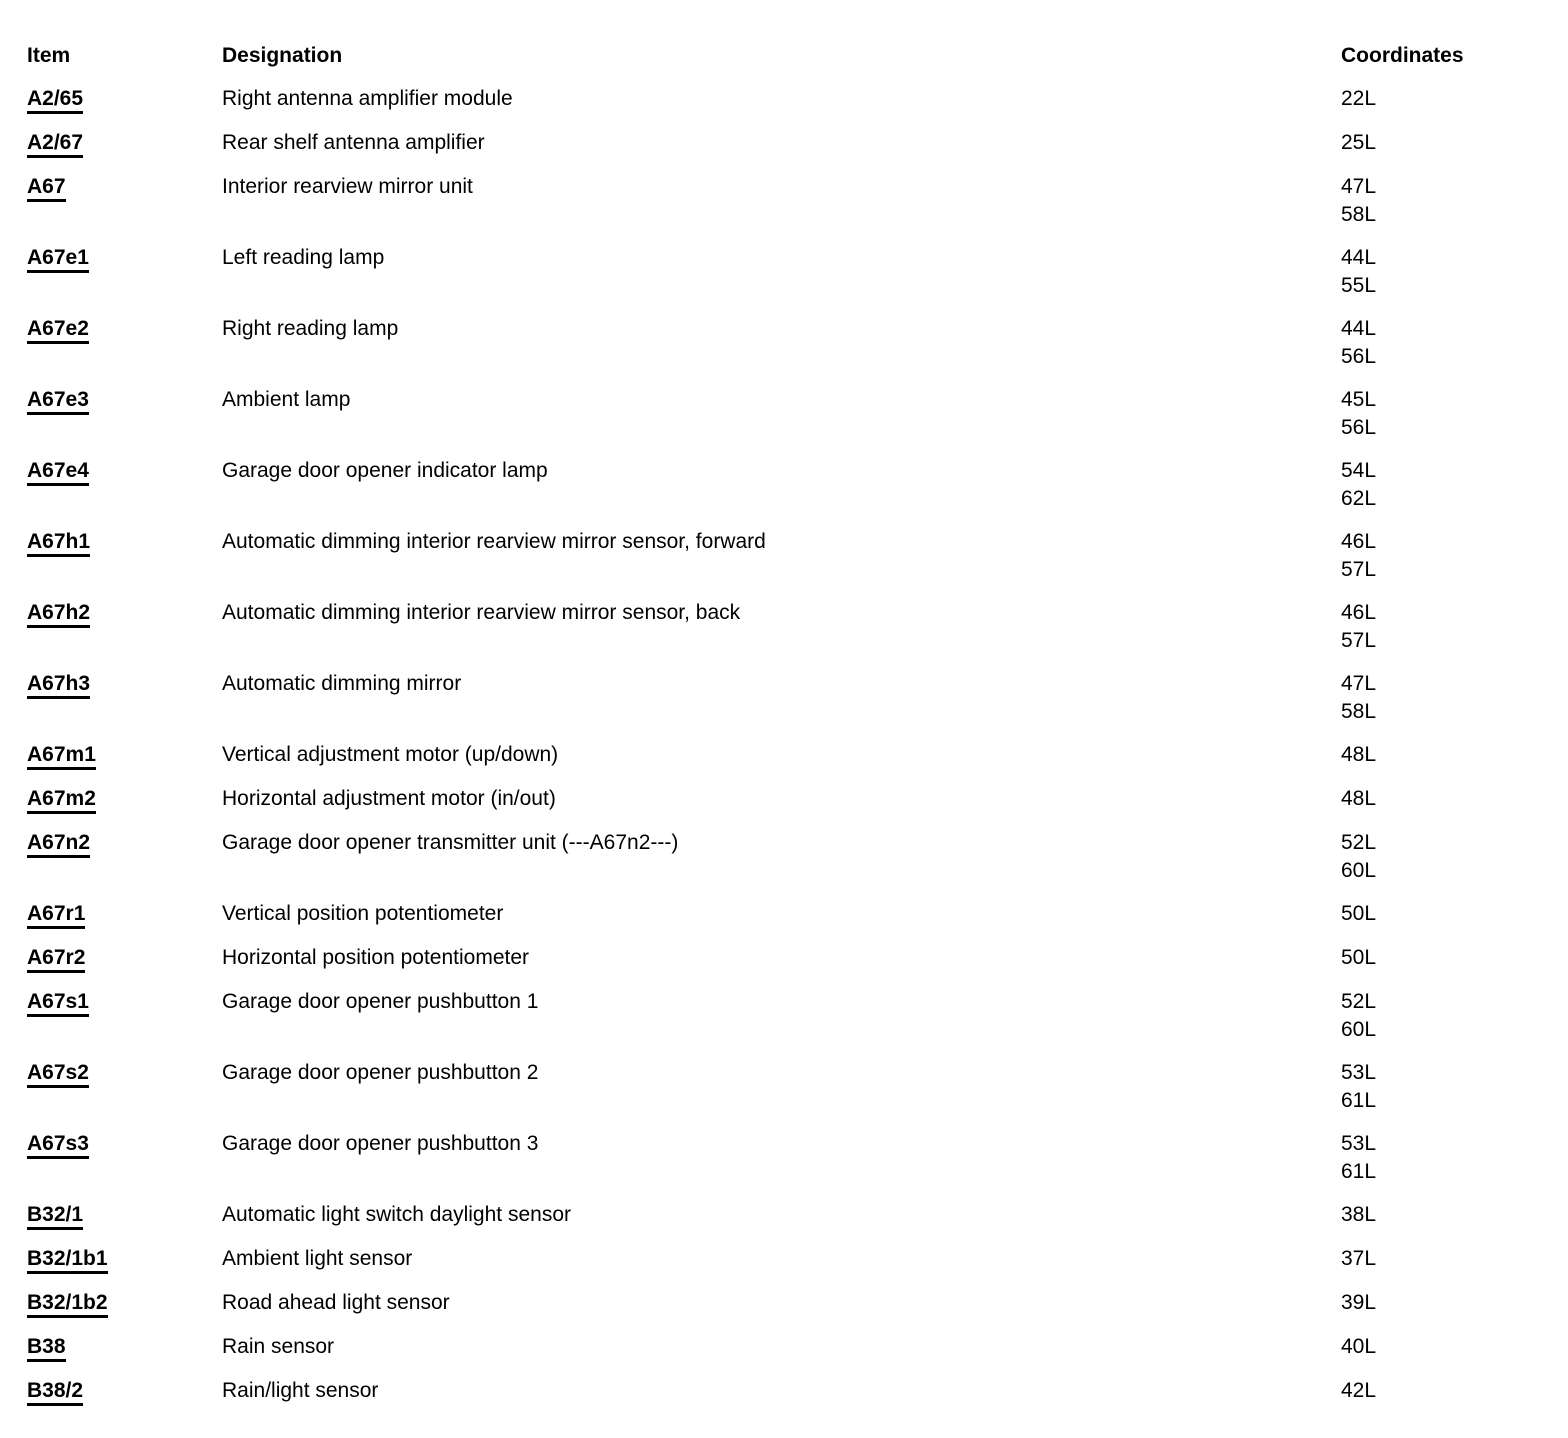 This screenshot has height=1438, width=1568. What do you see at coordinates (1454, 99) in the screenshot?
I see `coordinates-list: 22L` at bounding box center [1454, 99].